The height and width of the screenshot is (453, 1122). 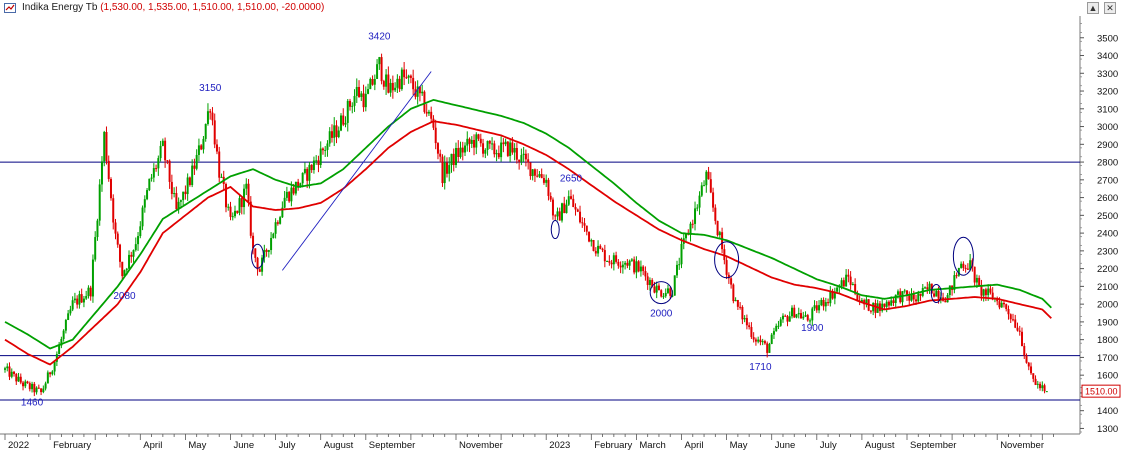 I want to click on price-annotation: 2080, so click(x=124, y=296).